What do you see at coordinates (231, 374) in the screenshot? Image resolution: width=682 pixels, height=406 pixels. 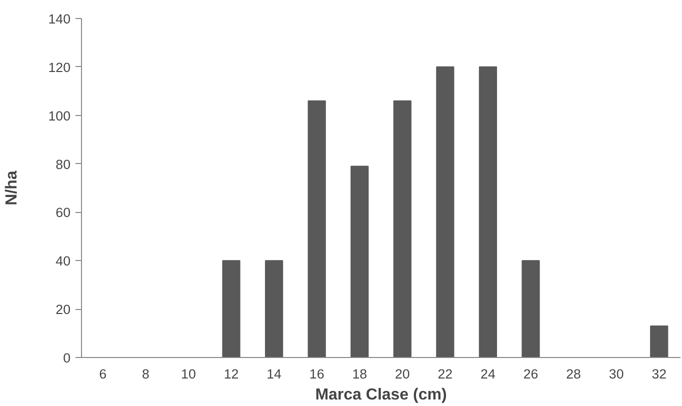 I see `x-tick-label: 12` at bounding box center [231, 374].